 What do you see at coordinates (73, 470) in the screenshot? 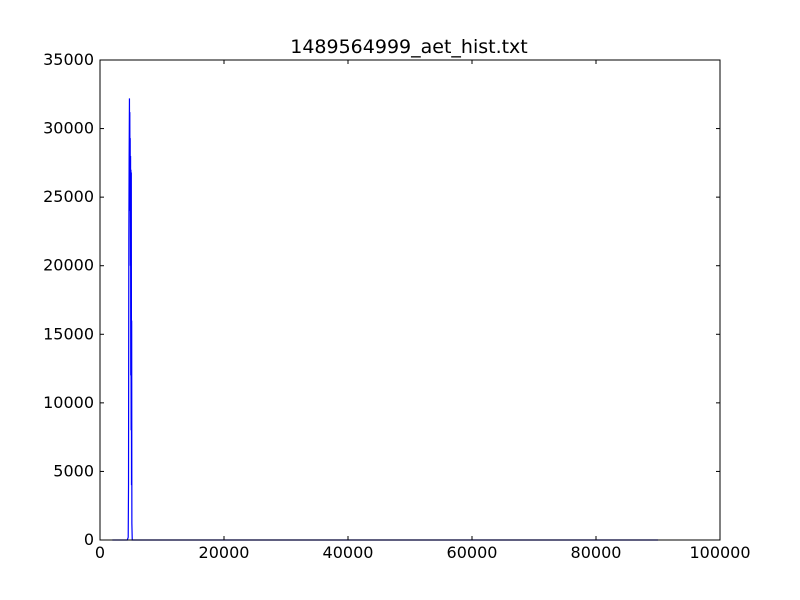
I see `y-tick-label: 5000` at bounding box center [73, 470].